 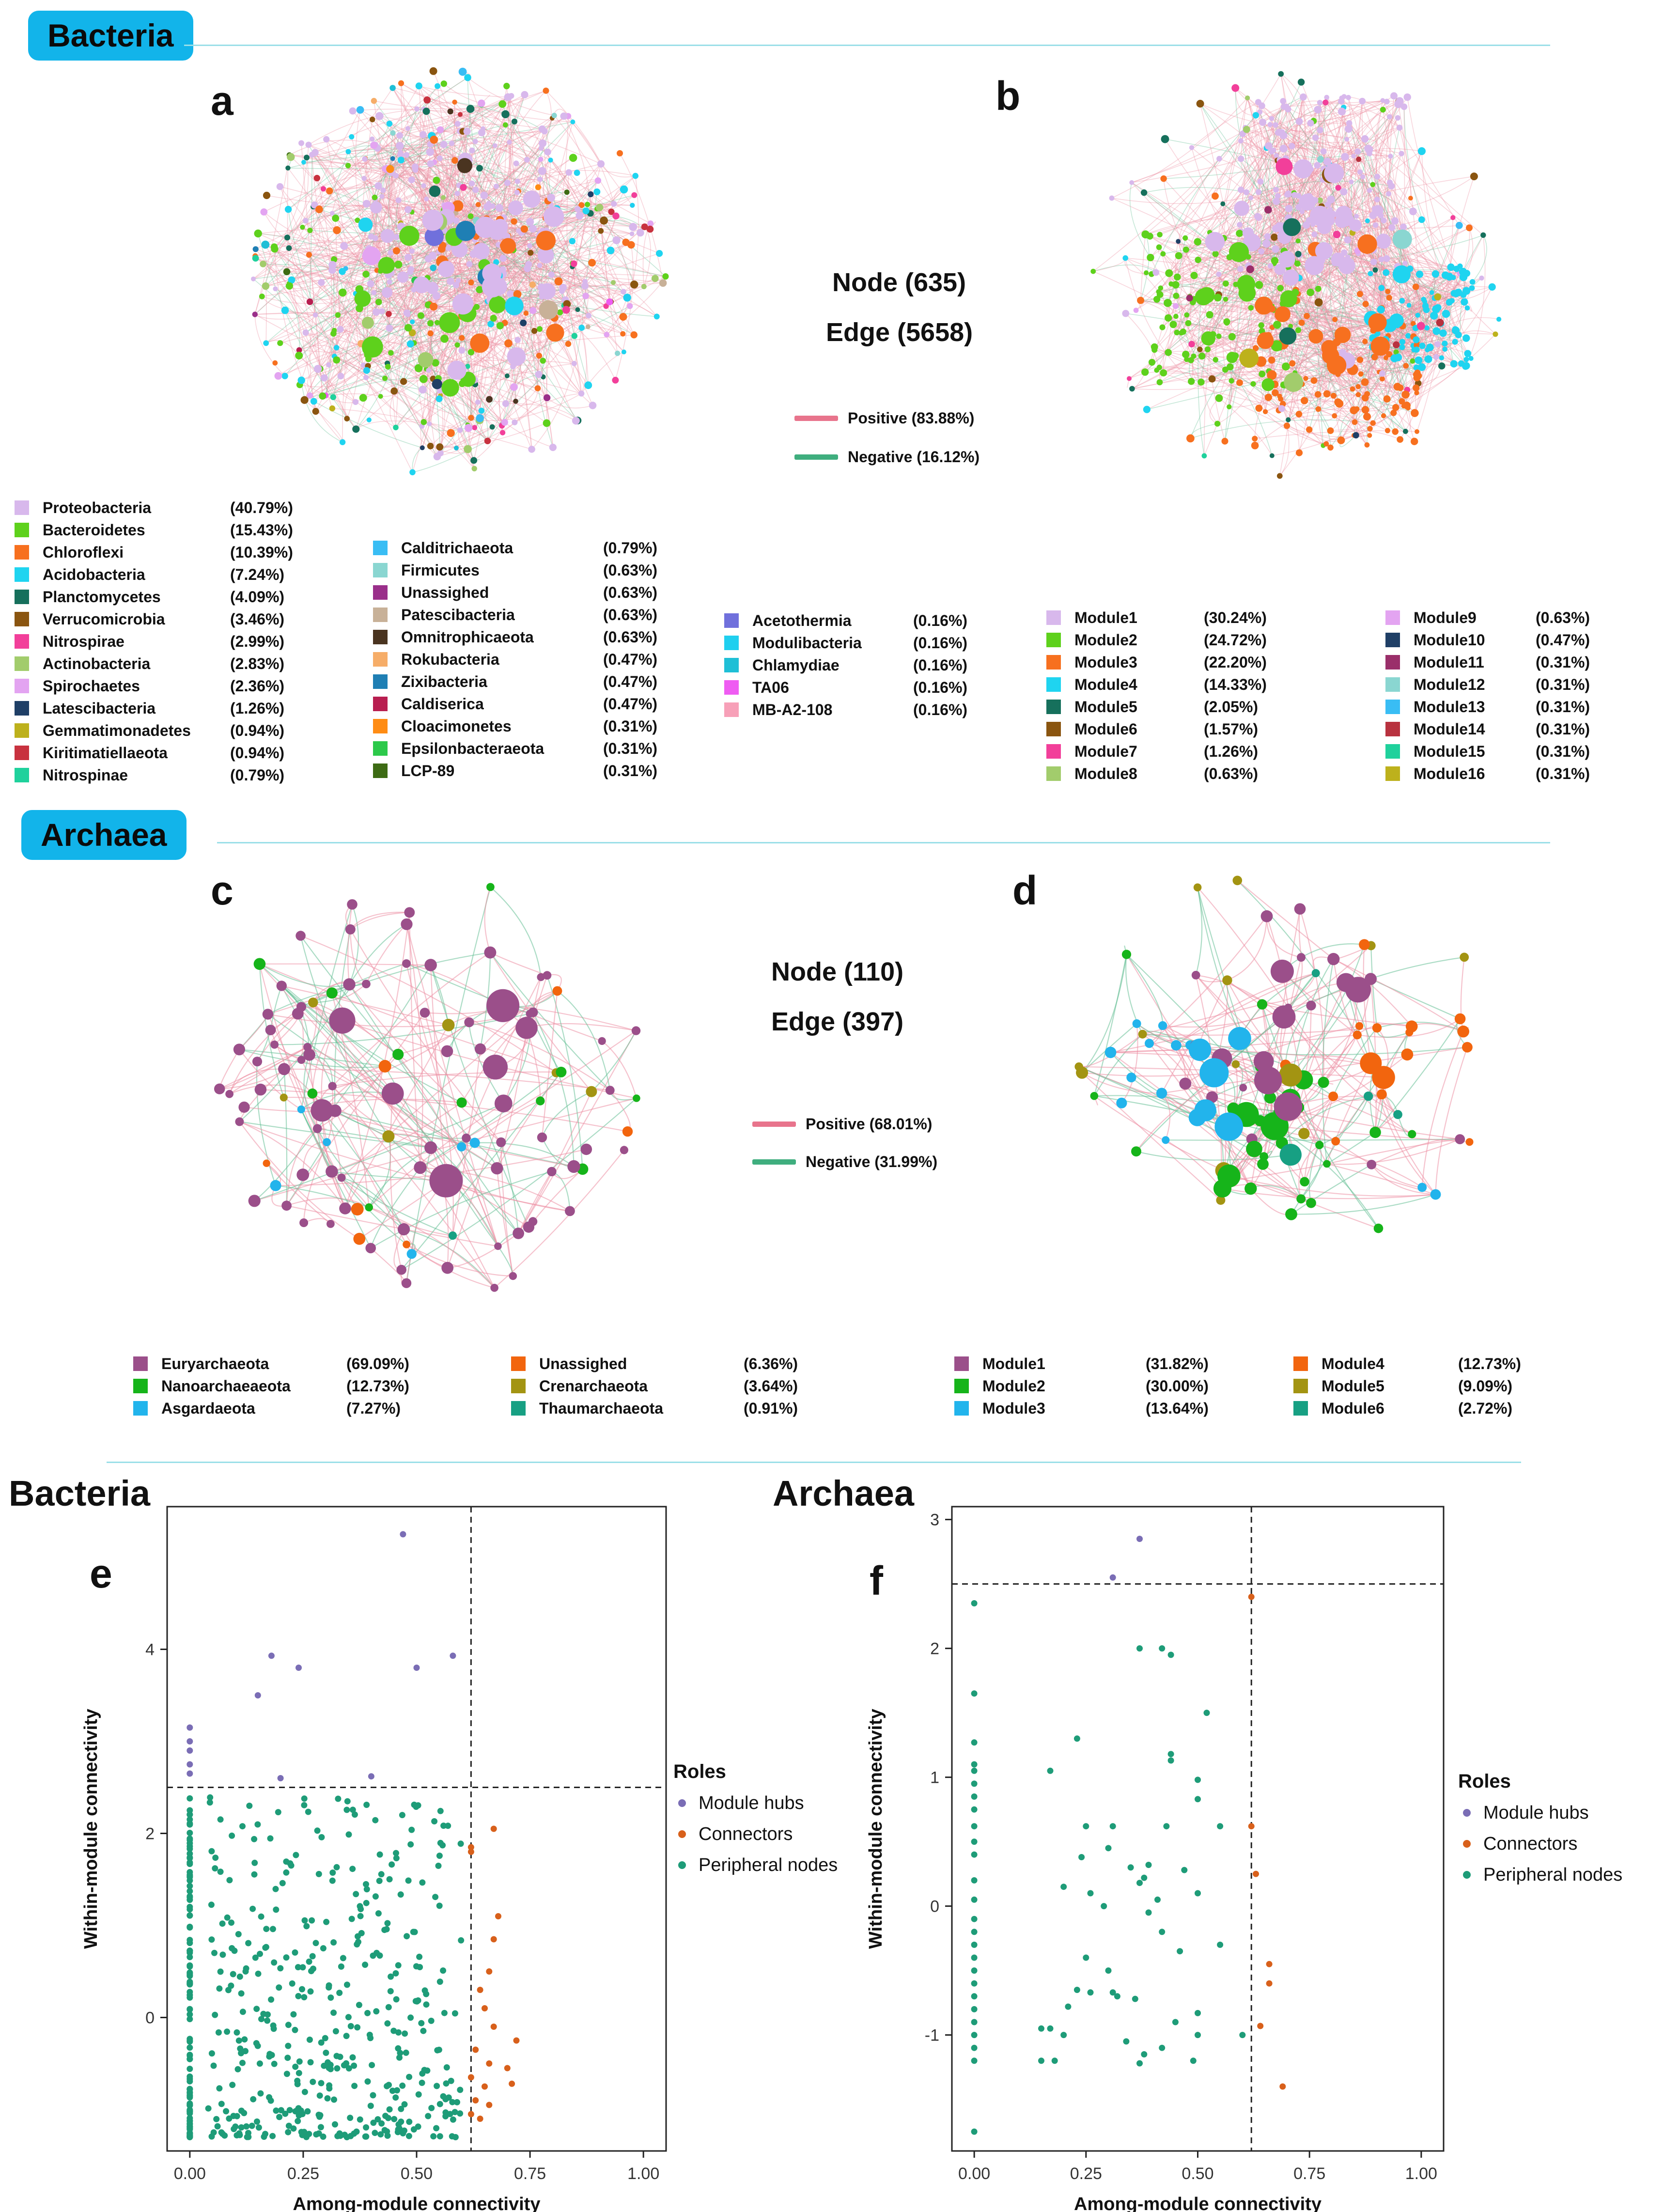 What do you see at coordinates (869, 1124) in the screenshot?
I see `positive-edge-label: Positive (68.01%)` at bounding box center [869, 1124].